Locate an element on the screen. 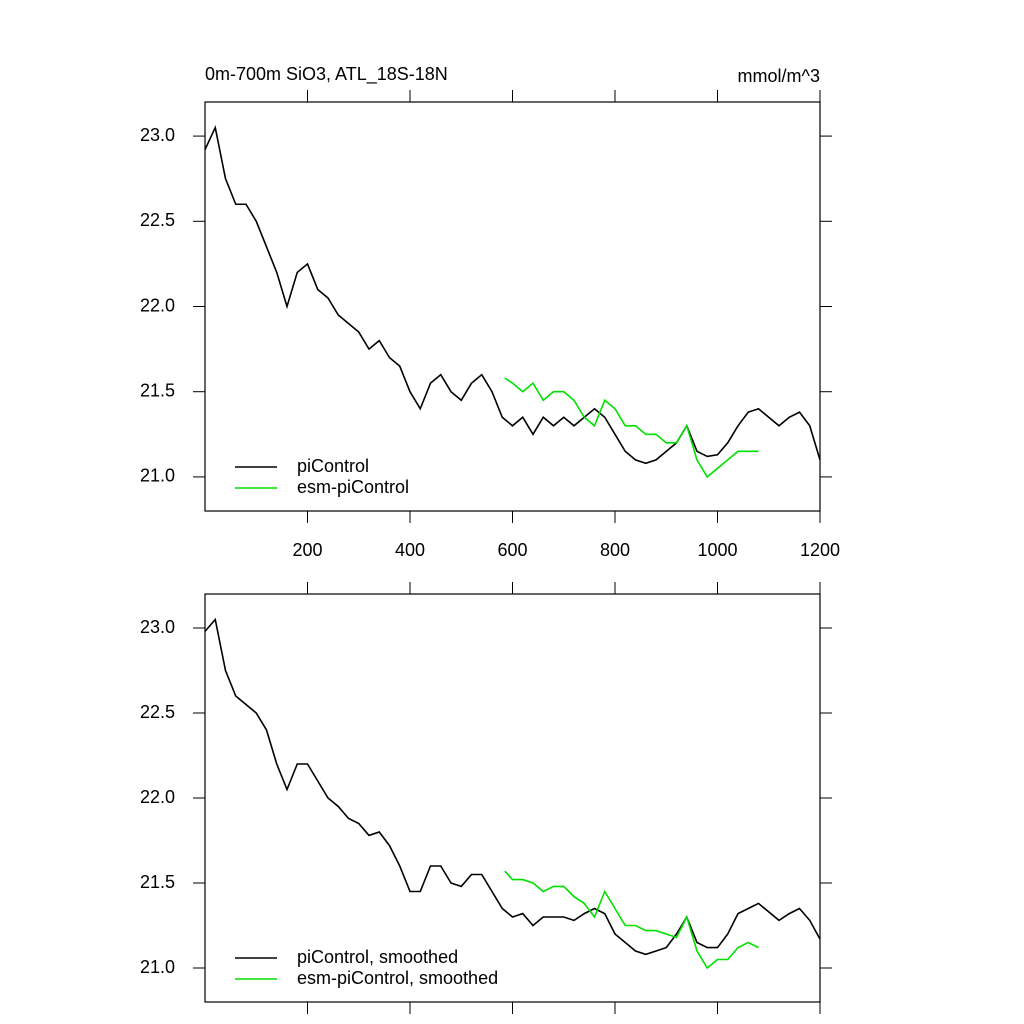 Image resolution: width=1024 pixels, height=1024 pixels. legend-label: piControl, smoothed is located at coordinates (377, 957).